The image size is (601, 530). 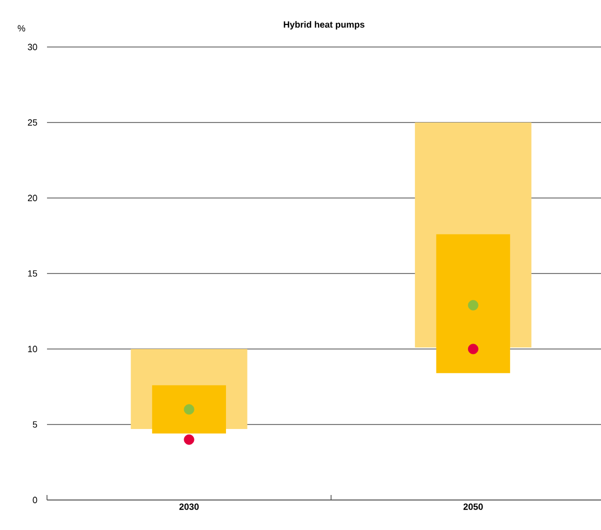 What do you see at coordinates (189, 507) in the screenshot?
I see `x-tick-label: 2030` at bounding box center [189, 507].